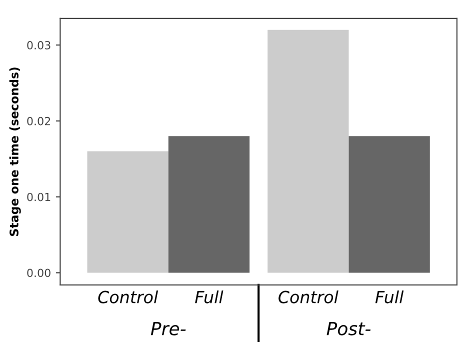  I want to click on text: Pre-, so click(168, 329).